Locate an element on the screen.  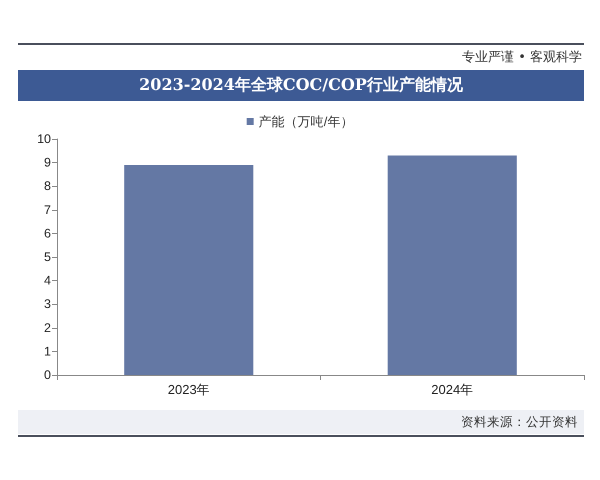
y-tick-label: 9 is located at coordinates (48, 163).